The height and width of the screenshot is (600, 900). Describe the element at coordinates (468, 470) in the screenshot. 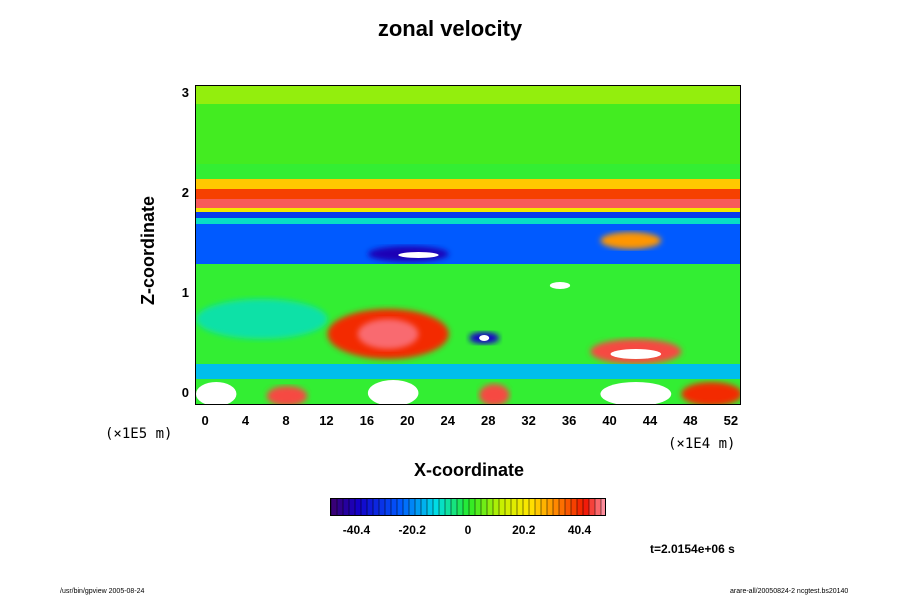

I see `x-axis-label: X-coordinate` at that location.